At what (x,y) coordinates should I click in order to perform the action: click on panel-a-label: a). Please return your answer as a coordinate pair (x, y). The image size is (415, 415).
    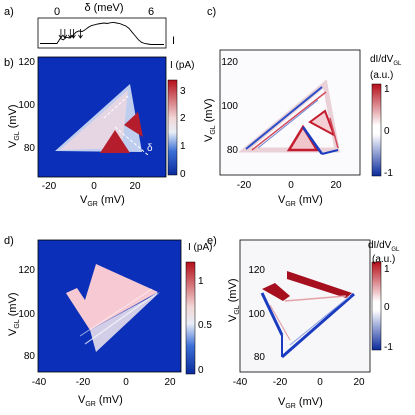
    Looking at the image, I should click on (9, 12).